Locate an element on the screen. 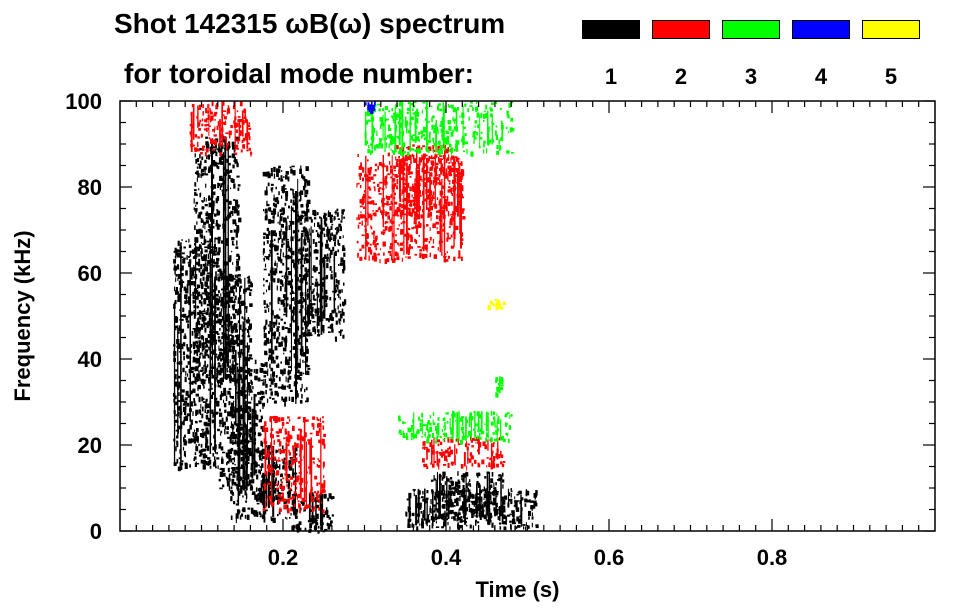  x-tick-label: 0.6 is located at coordinates (609, 557).